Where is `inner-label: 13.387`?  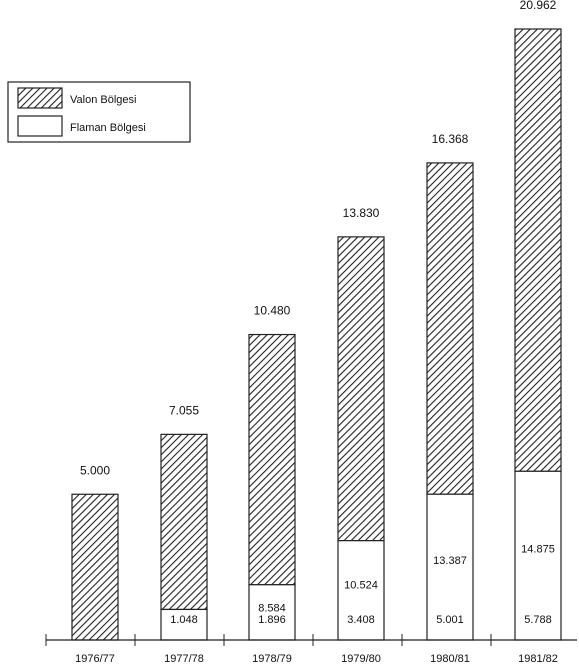 inner-label: 13.387 is located at coordinates (450, 561).